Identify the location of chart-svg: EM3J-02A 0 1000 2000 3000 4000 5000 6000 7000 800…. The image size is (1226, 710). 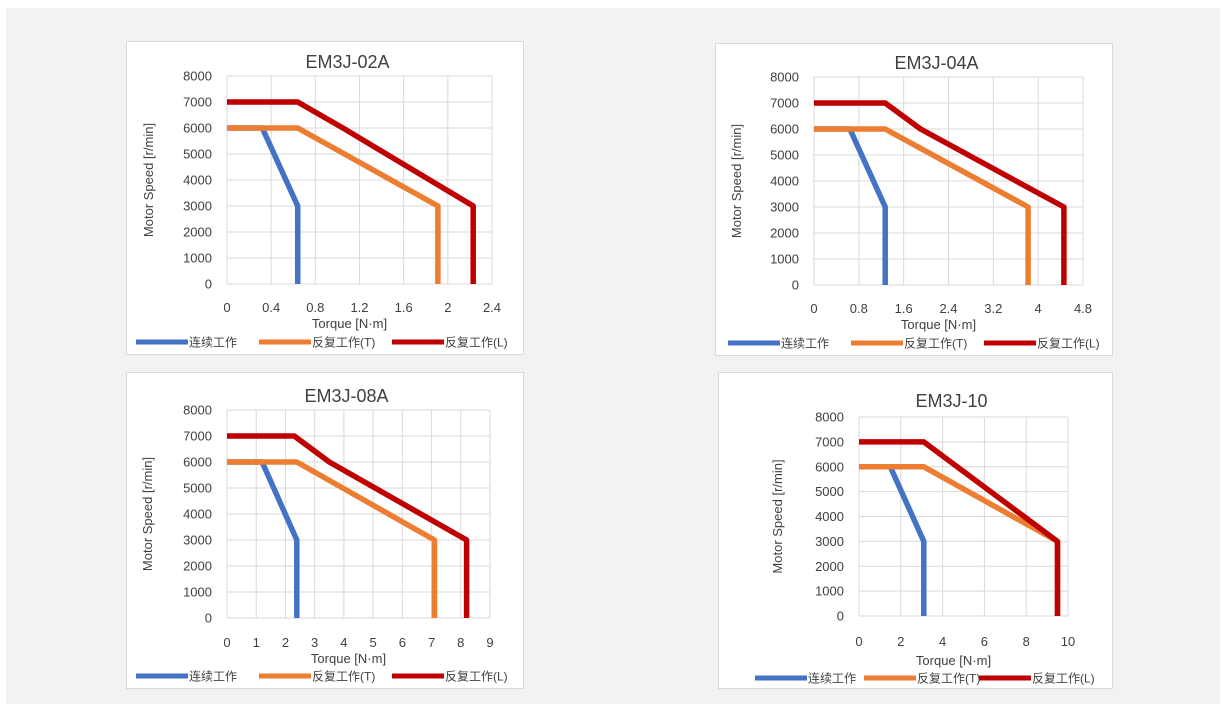
(322, 201).